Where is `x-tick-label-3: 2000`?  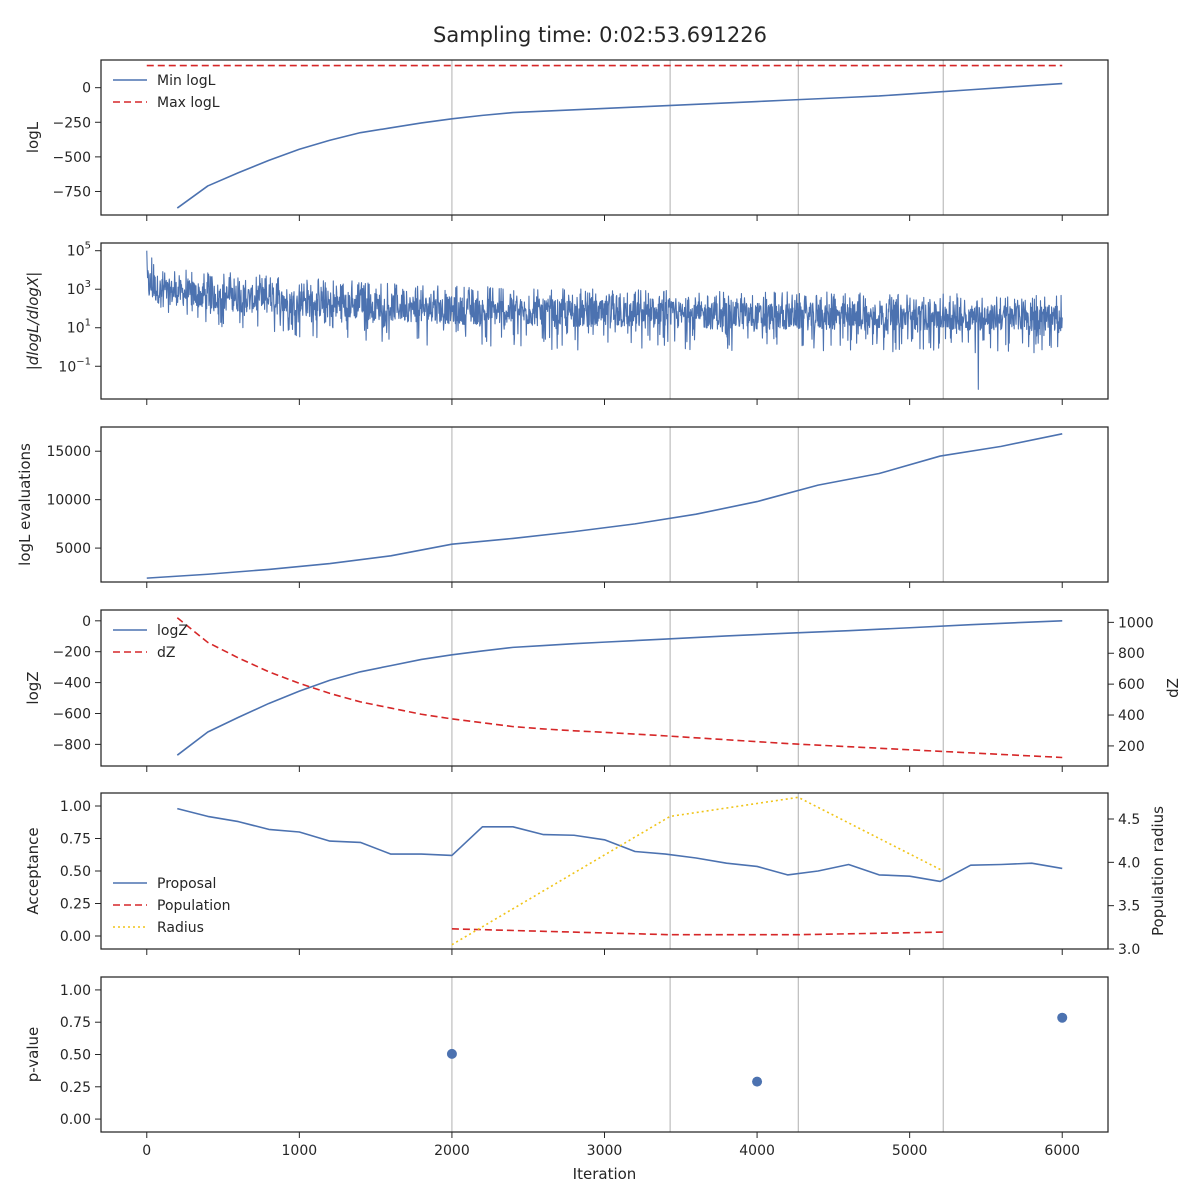 x-tick-label-3: 2000 is located at coordinates (452, 1151).